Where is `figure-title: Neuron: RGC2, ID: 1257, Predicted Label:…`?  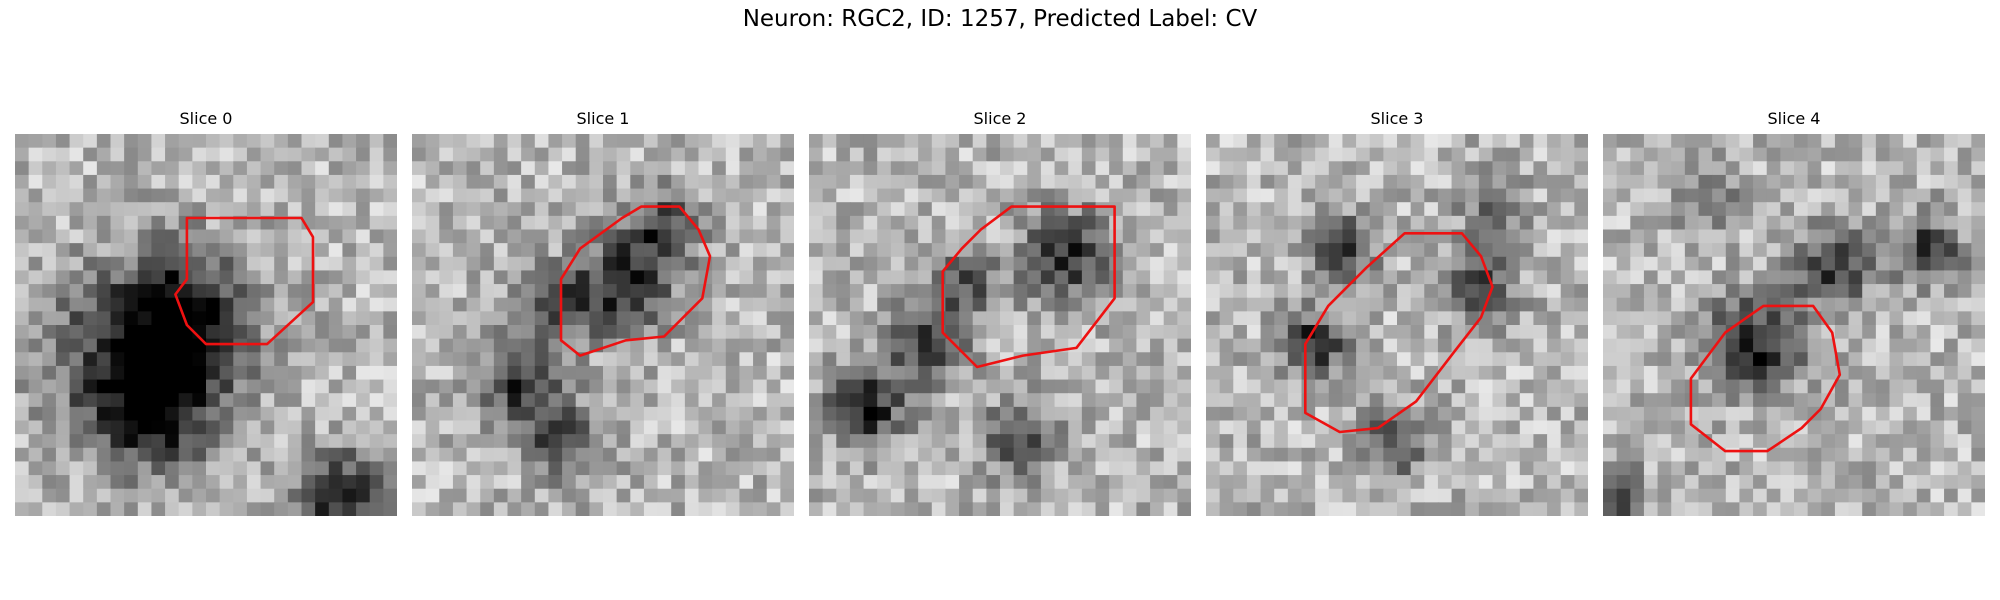
figure-title: Neuron: RGC2, ID: 1257, Predicted Label:… is located at coordinates (1000, 19).